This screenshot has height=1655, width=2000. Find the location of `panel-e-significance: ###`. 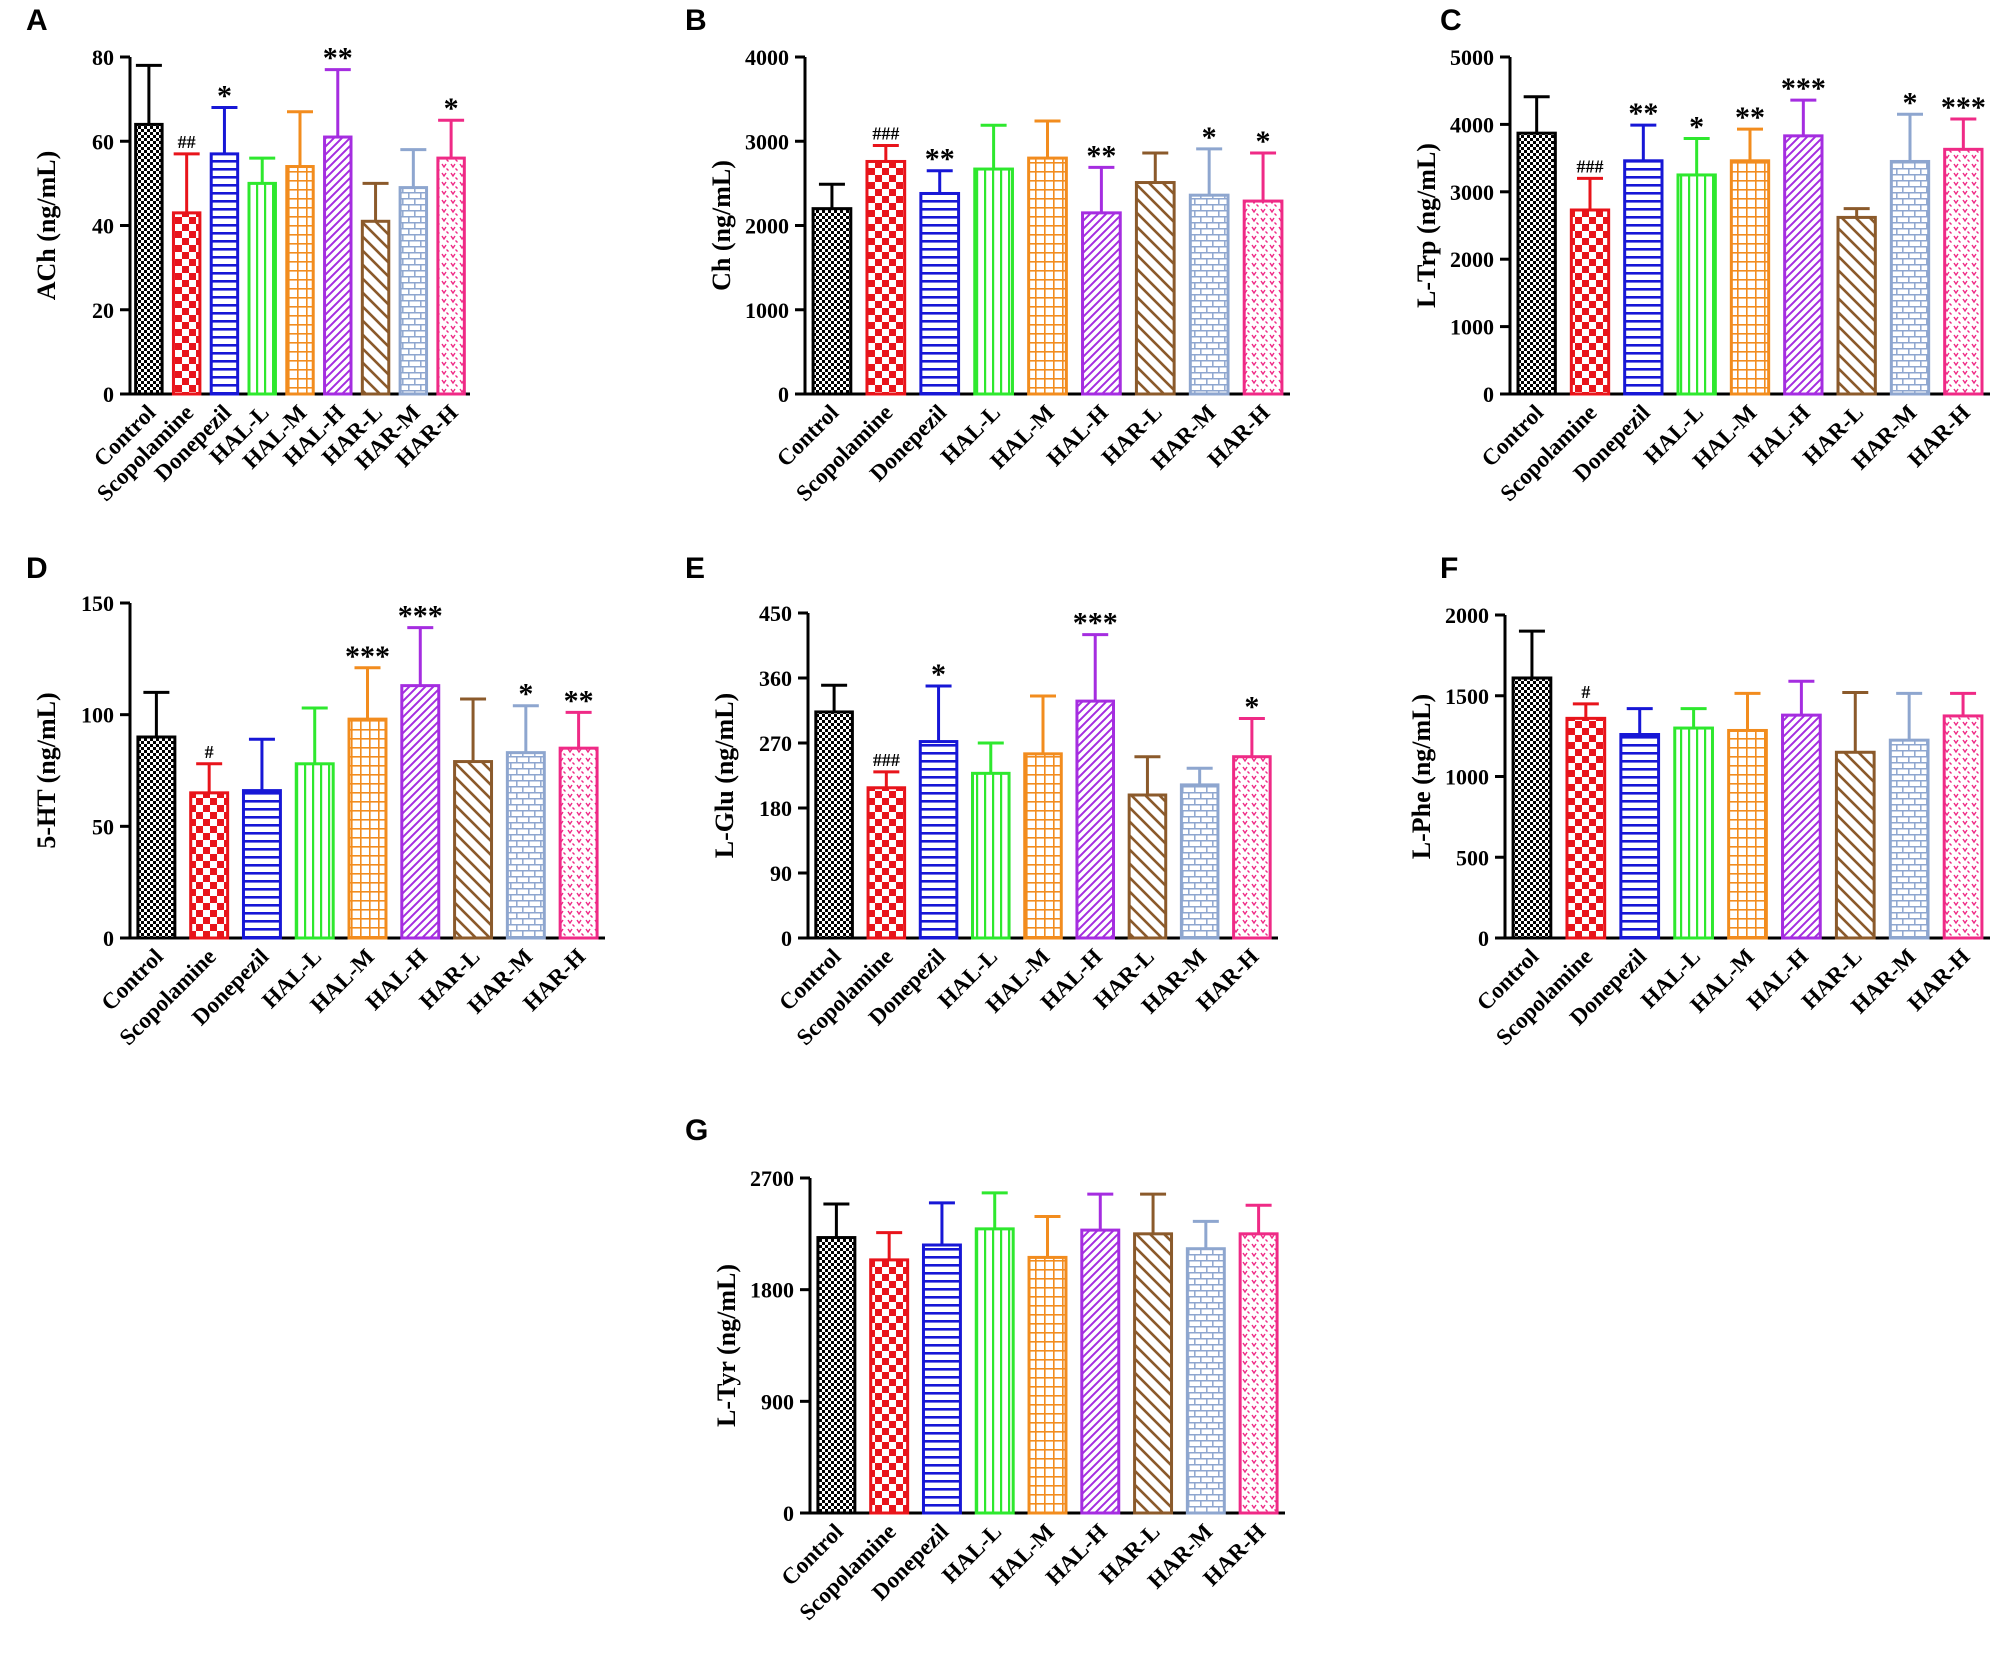

panel-e-significance: ### is located at coordinates (886, 760).